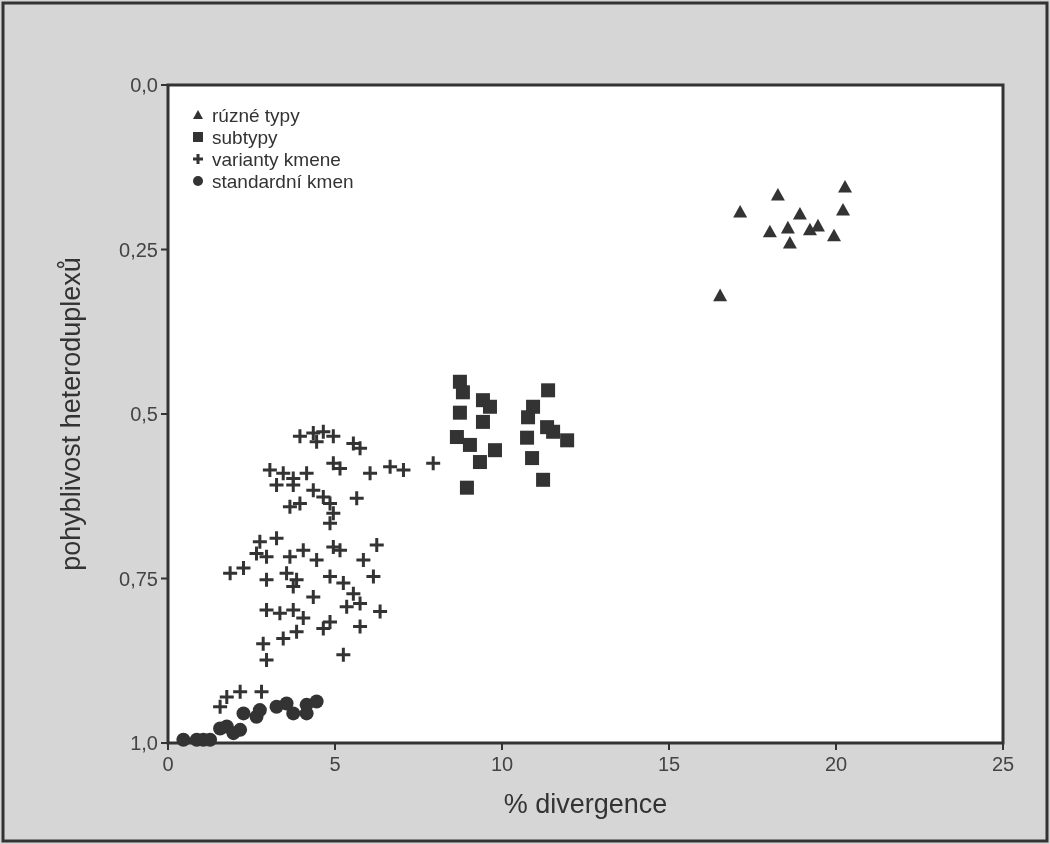 This screenshot has height=844, width=1050. Describe the element at coordinates (138, 578) in the screenshot. I see `y-tick-label: 0,75` at that location.